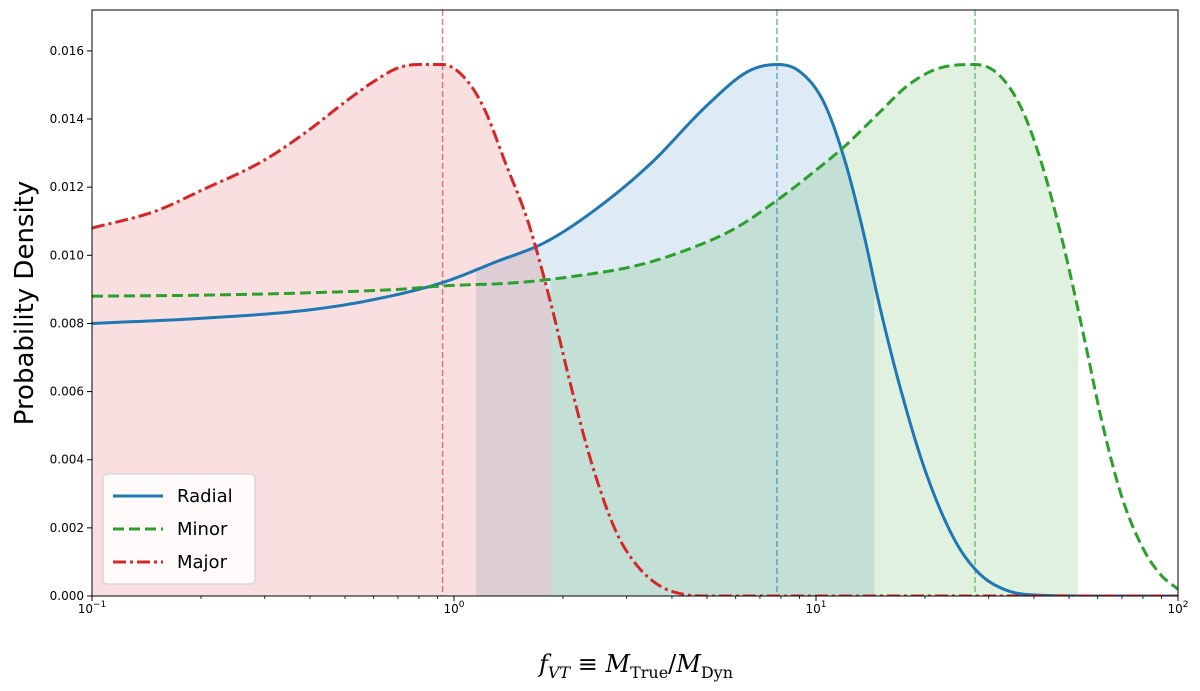 Image resolution: width=1200 pixels, height=691 pixels. Describe the element at coordinates (67, 392) in the screenshot. I see `y-tick-label: 0.006` at that location.